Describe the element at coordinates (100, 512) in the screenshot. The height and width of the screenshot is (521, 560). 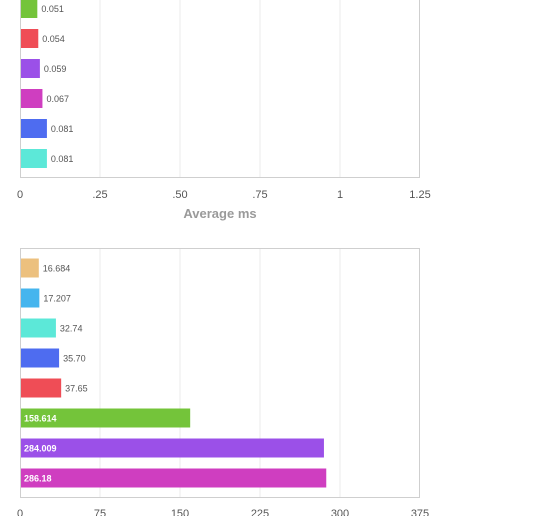
I see `bottom-tick-label: 75` at that location.